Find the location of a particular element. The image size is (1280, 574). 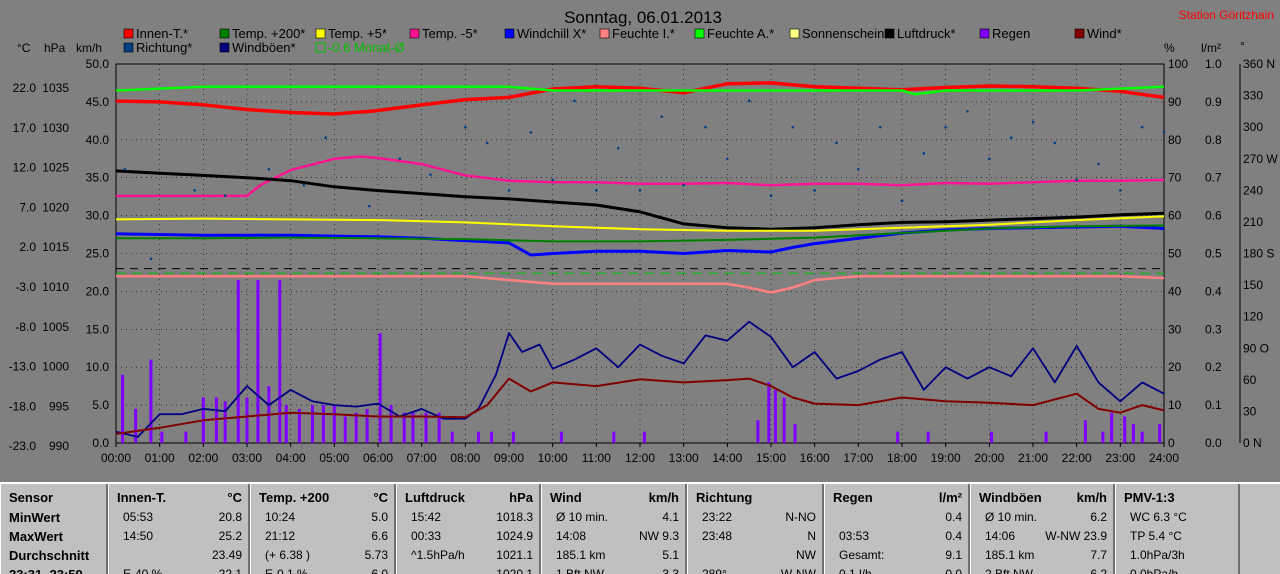

stats-row: 15:42 1018.3 is located at coordinates (469, 517).